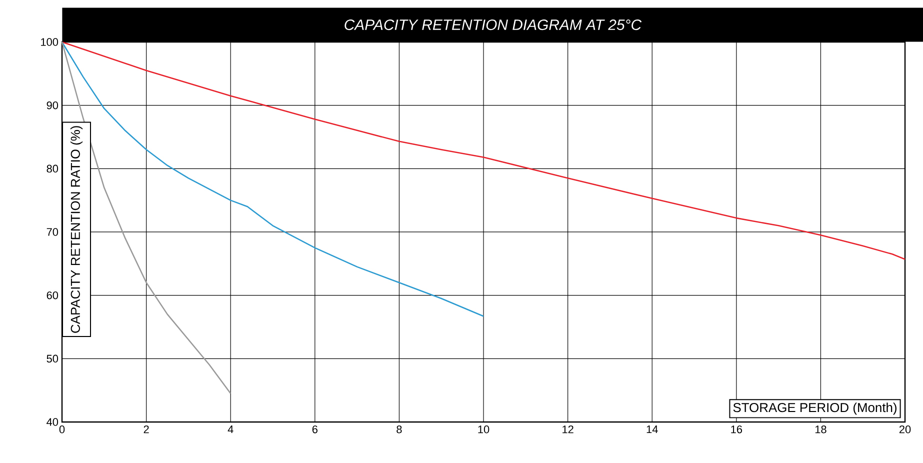  Describe the element at coordinates (820, 430) in the screenshot. I see `x-tick-label: 18` at that location.